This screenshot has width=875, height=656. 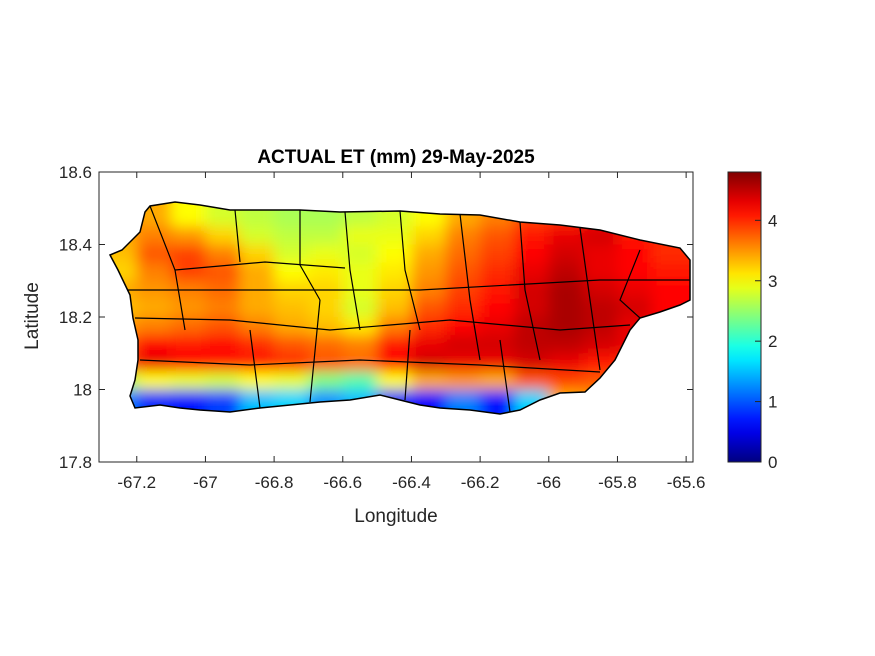 What do you see at coordinates (274, 482) in the screenshot?
I see `x-tick-label: -66.8` at bounding box center [274, 482].